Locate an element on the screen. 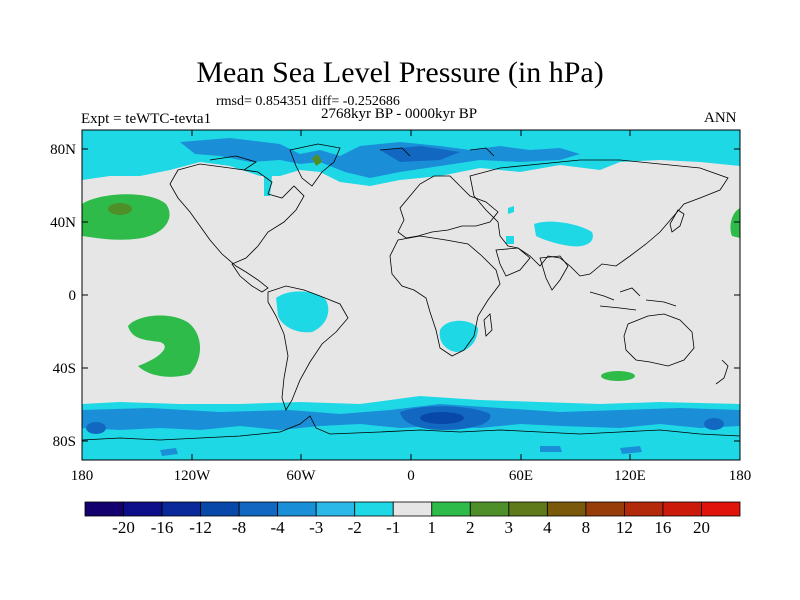 This screenshot has height=600, width=800. colorbar-label: -8 is located at coordinates (239, 527).